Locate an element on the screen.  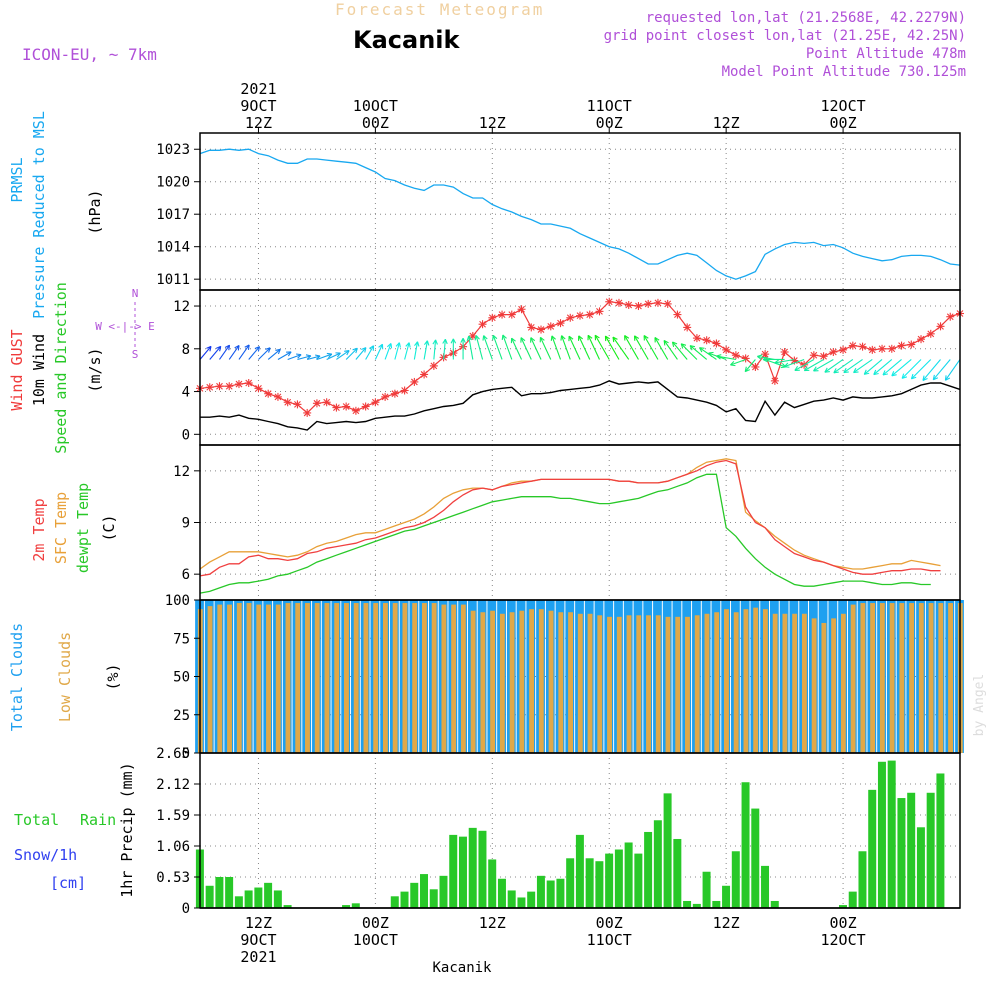
sfc-temp-label: SFC Temp is located at coordinates (61, 528).